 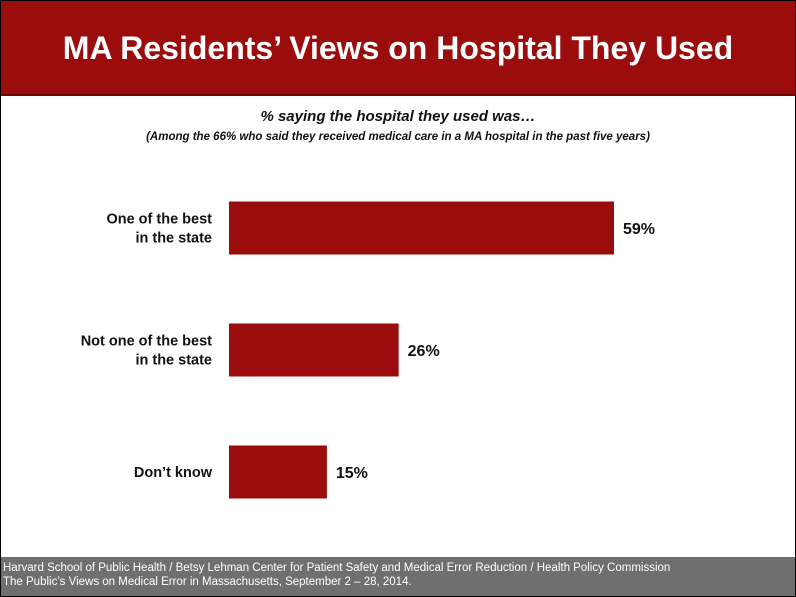 What do you see at coordinates (146, 351) in the screenshot?
I see `category-label-2: Not one of the best in the state` at bounding box center [146, 351].